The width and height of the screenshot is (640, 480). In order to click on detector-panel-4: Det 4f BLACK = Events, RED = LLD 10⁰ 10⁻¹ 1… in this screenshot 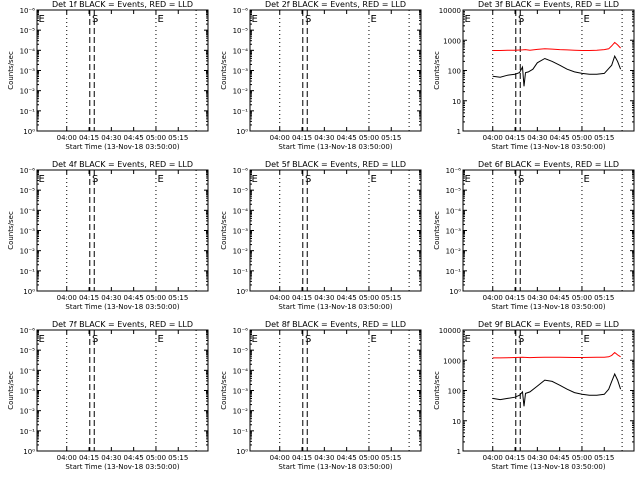, I will do `click(108, 235)`.